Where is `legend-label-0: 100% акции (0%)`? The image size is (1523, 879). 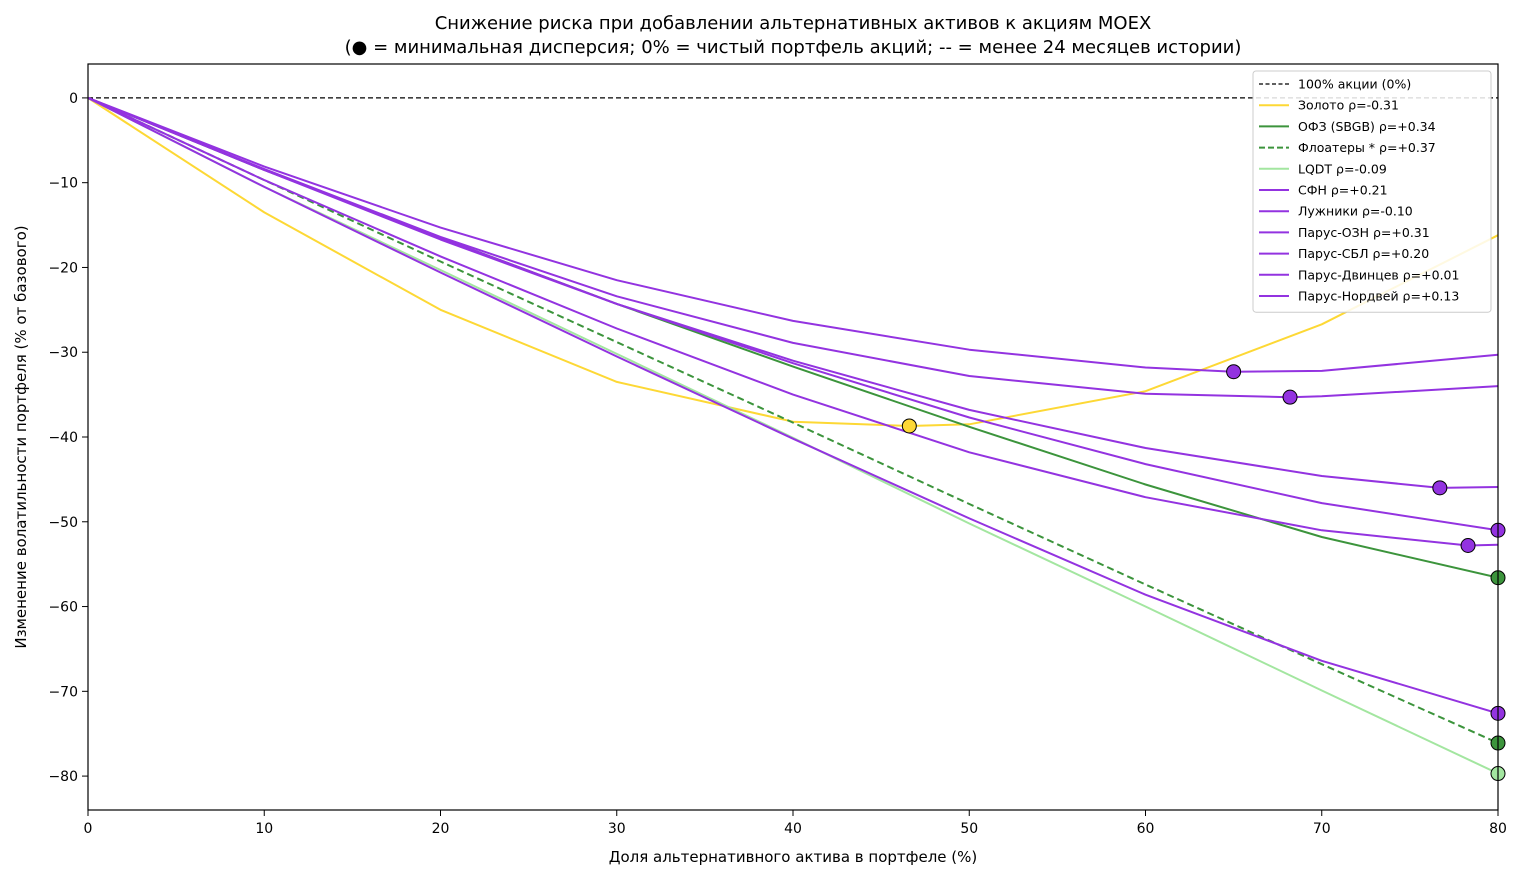 legend-label-0: 100% акции (0%) is located at coordinates (1354, 84).